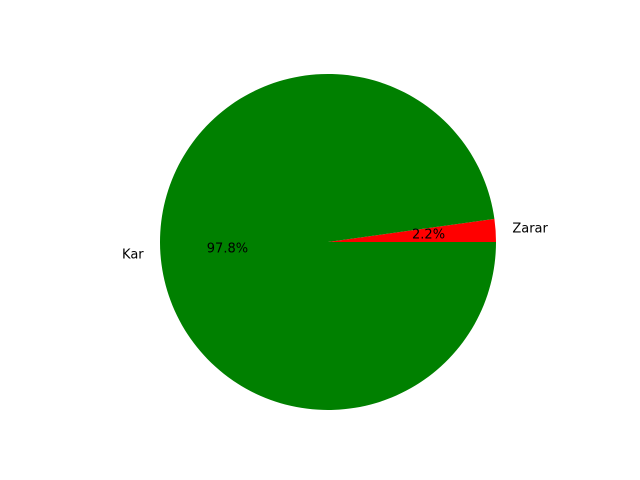 This screenshot has width=640, height=480. I want to click on slice-percent-kar: 97.8%, so click(227, 248).